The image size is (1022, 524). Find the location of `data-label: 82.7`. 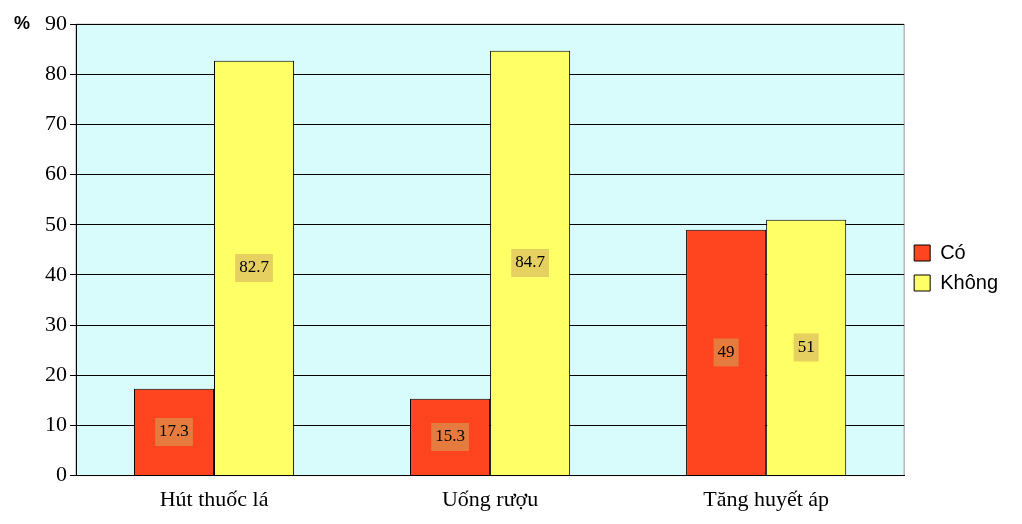

data-label: 82.7 is located at coordinates (254, 267).